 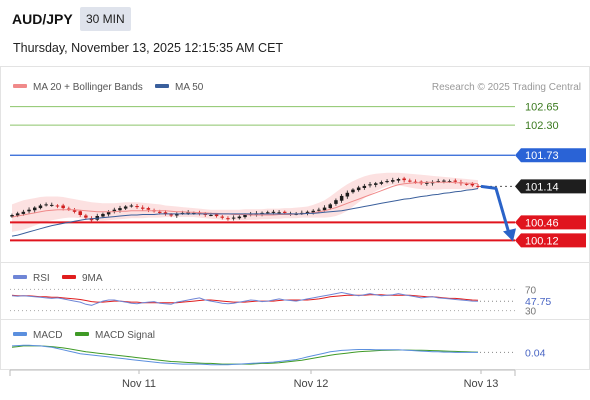 What do you see at coordinates (481, 384) in the screenshot?
I see `x-tick-label: Nov 13` at bounding box center [481, 384].